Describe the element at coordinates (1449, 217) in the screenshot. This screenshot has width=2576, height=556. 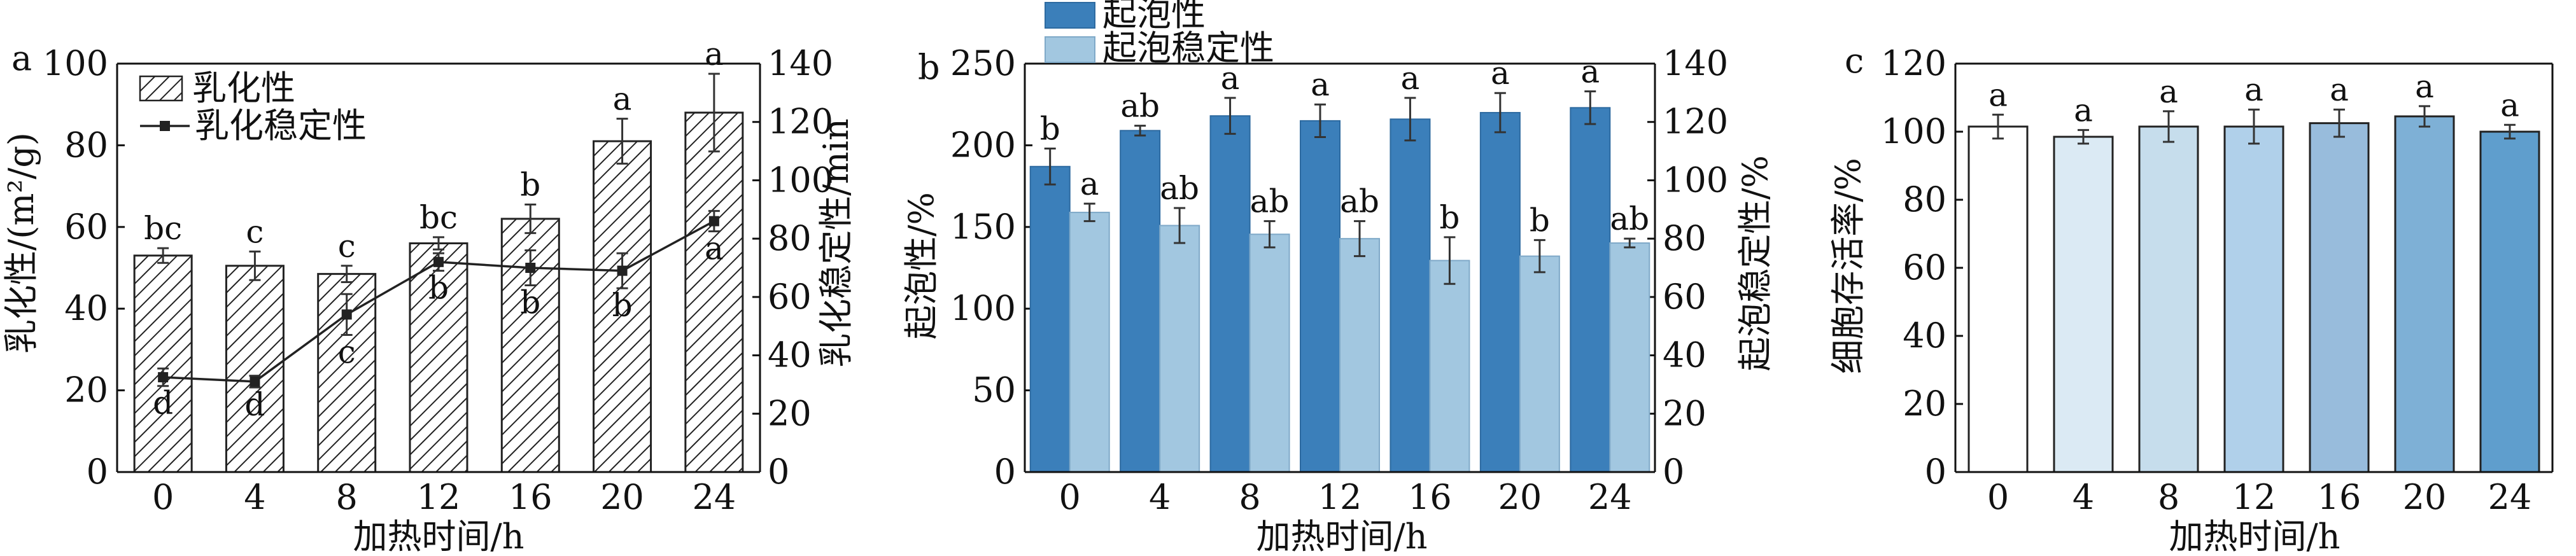
I see `significance-letter-foam-stability: b` at that location.